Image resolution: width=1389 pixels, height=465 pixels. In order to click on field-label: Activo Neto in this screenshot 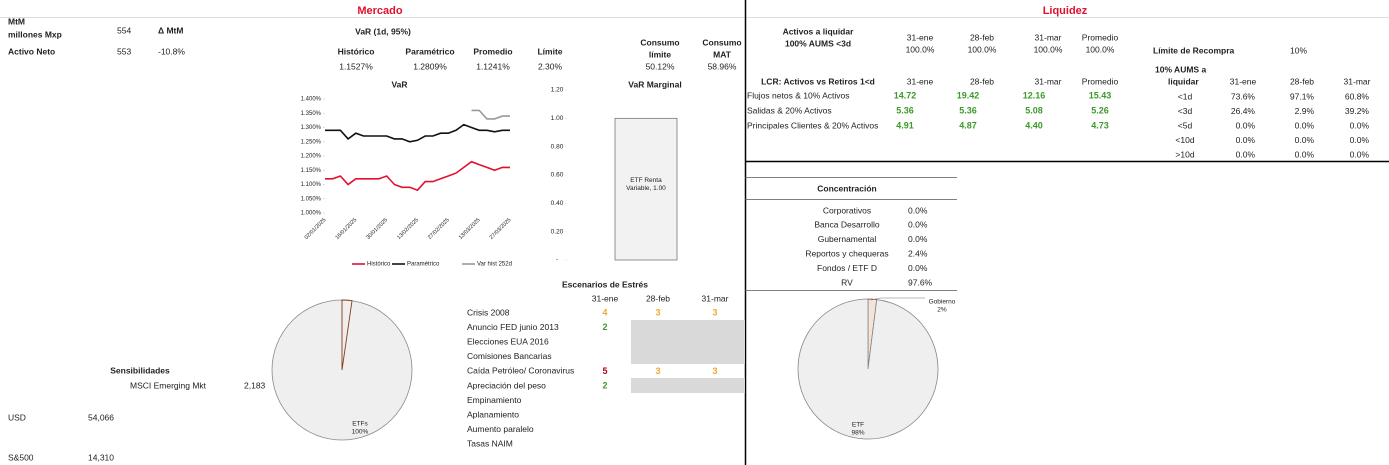, I will do `click(31, 51)`.